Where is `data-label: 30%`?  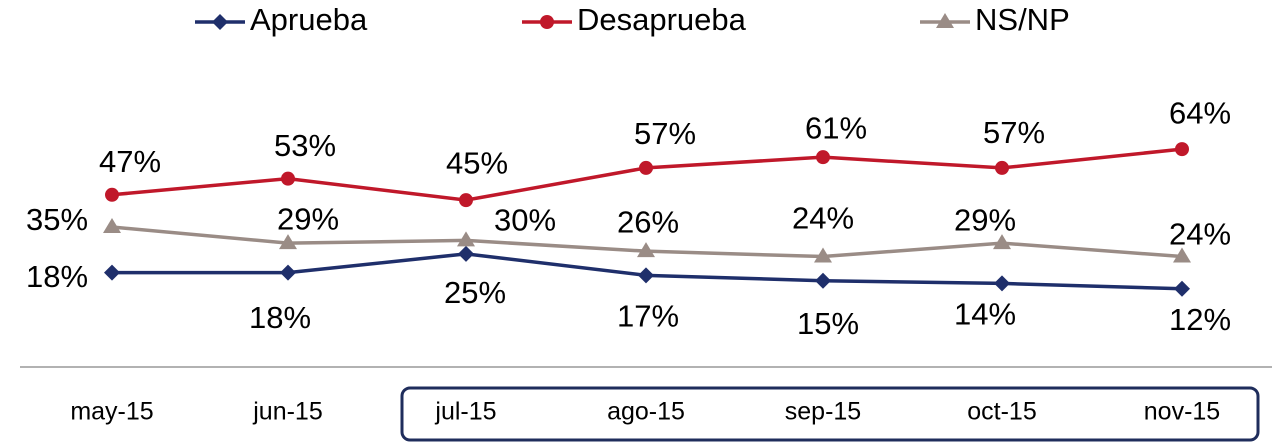
data-label: 30% is located at coordinates (525, 220).